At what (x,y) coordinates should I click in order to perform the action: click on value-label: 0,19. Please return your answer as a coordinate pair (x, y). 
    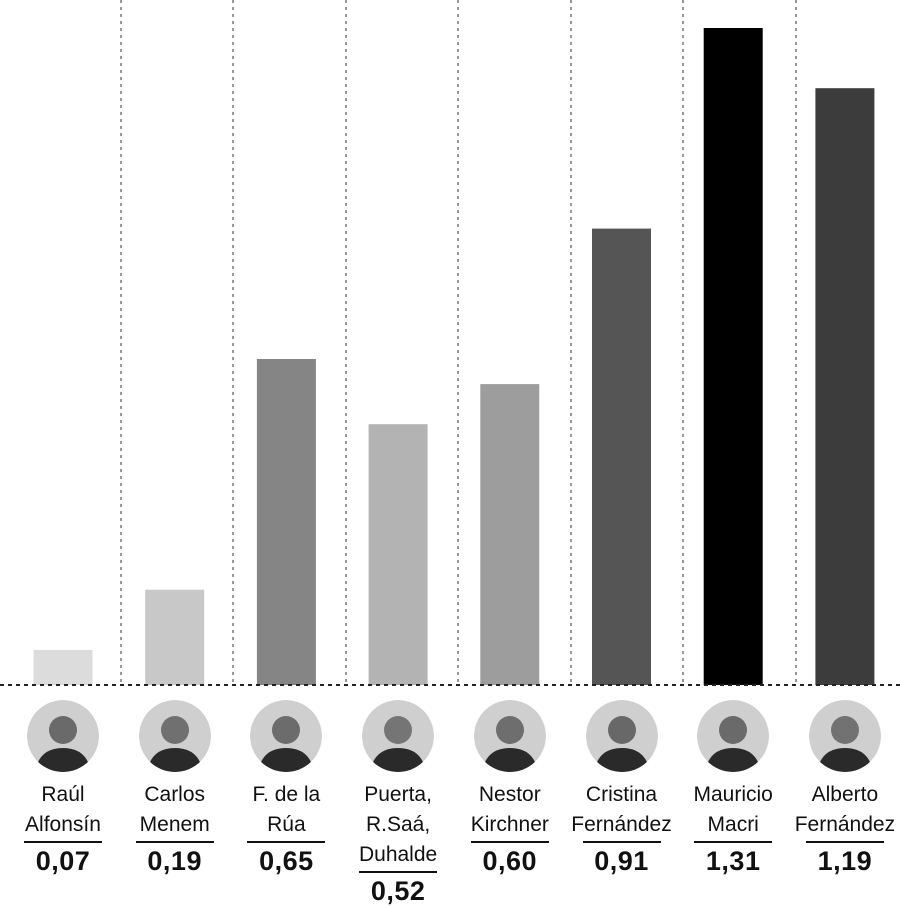
    Looking at the image, I should click on (174, 861).